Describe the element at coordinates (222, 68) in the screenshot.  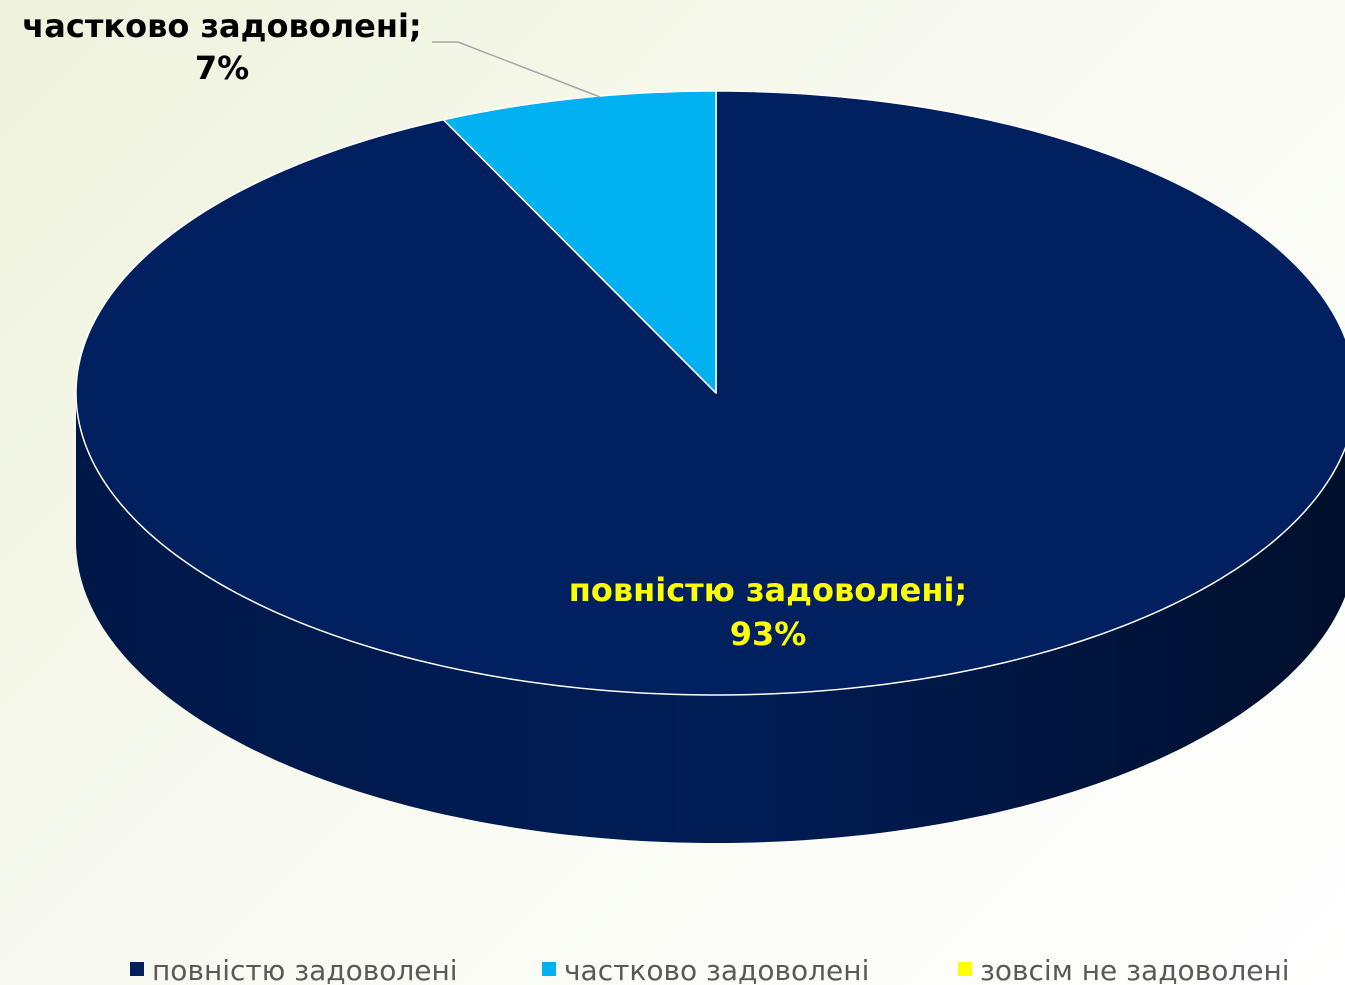
I see `data-label: 7%` at that location.